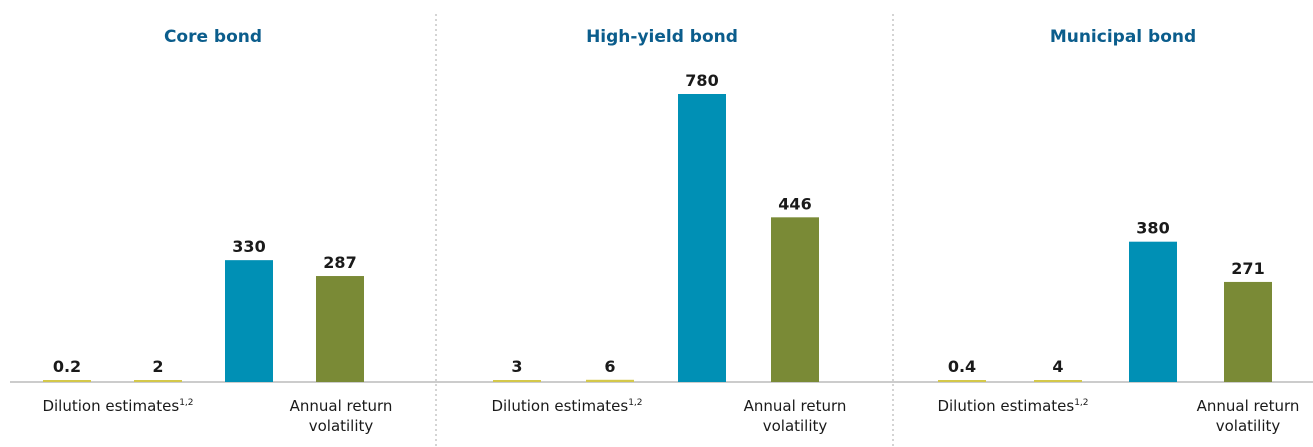  What do you see at coordinates (1012, 406) in the screenshot?
I see `panel-3-dilution-label: Dilution estimates1,2` at bounding box center [1012, 406].